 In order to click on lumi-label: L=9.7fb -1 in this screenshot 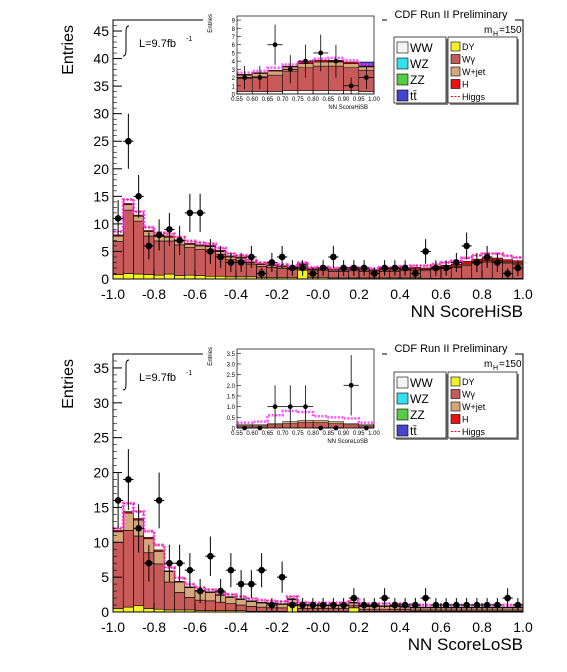, I will do `click(157, 375)`.